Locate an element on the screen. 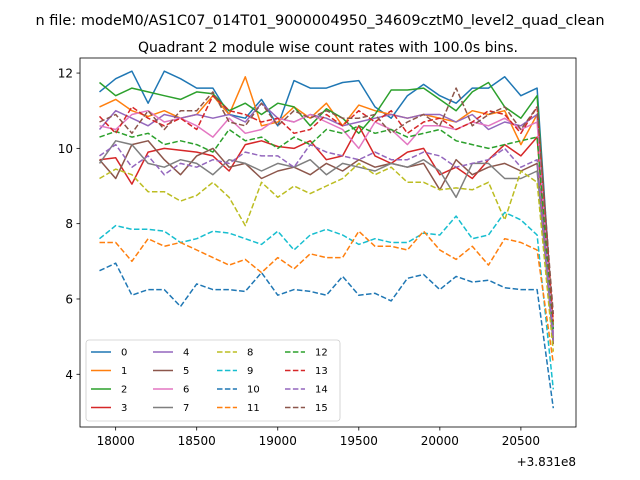 The height and width of the screenshot is (480, 640). x-offset-label: +3.831e8 is located at coordinates (546, 462).